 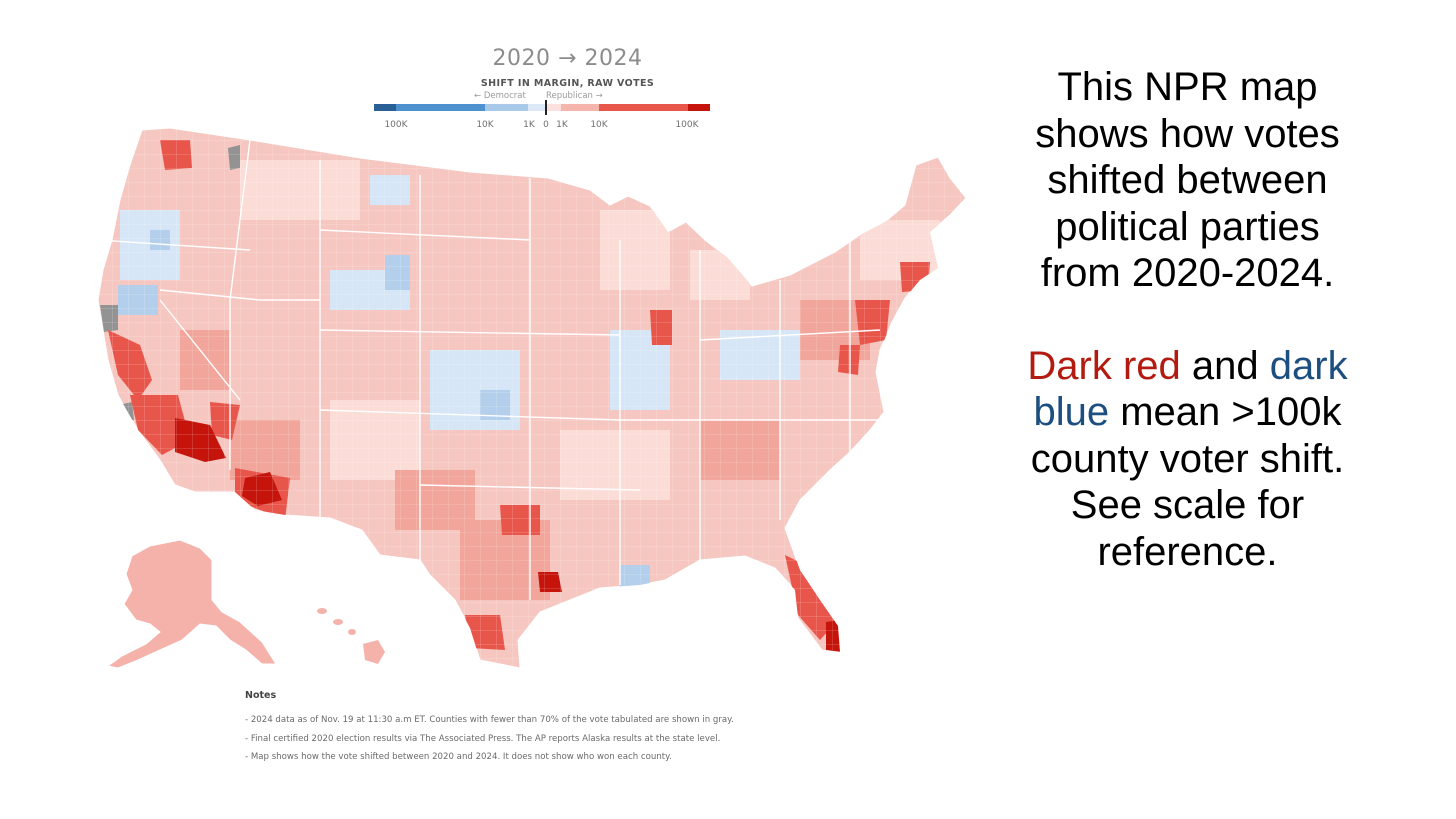 What do you see at coordinates (567, 83) in the screenshot?
I see `legend-subtitle: SHIFT IN MARGIN, RAW VOTES` at bounding box center [567, 83].